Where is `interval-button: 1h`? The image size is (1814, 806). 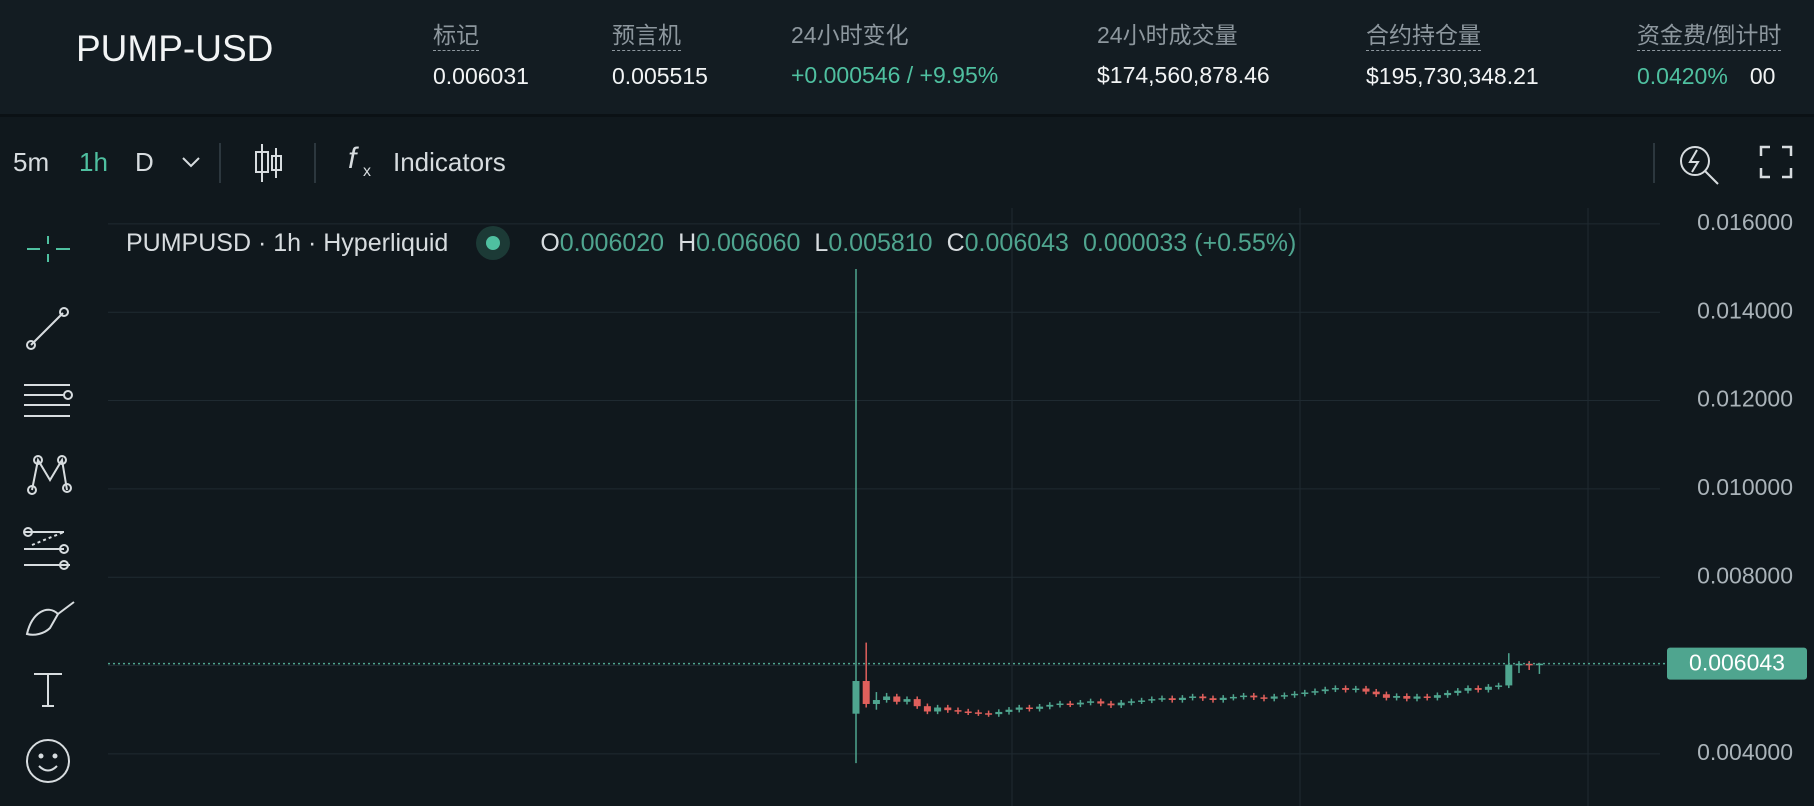
interval-button: 1h is located at coordinates (93, 162).